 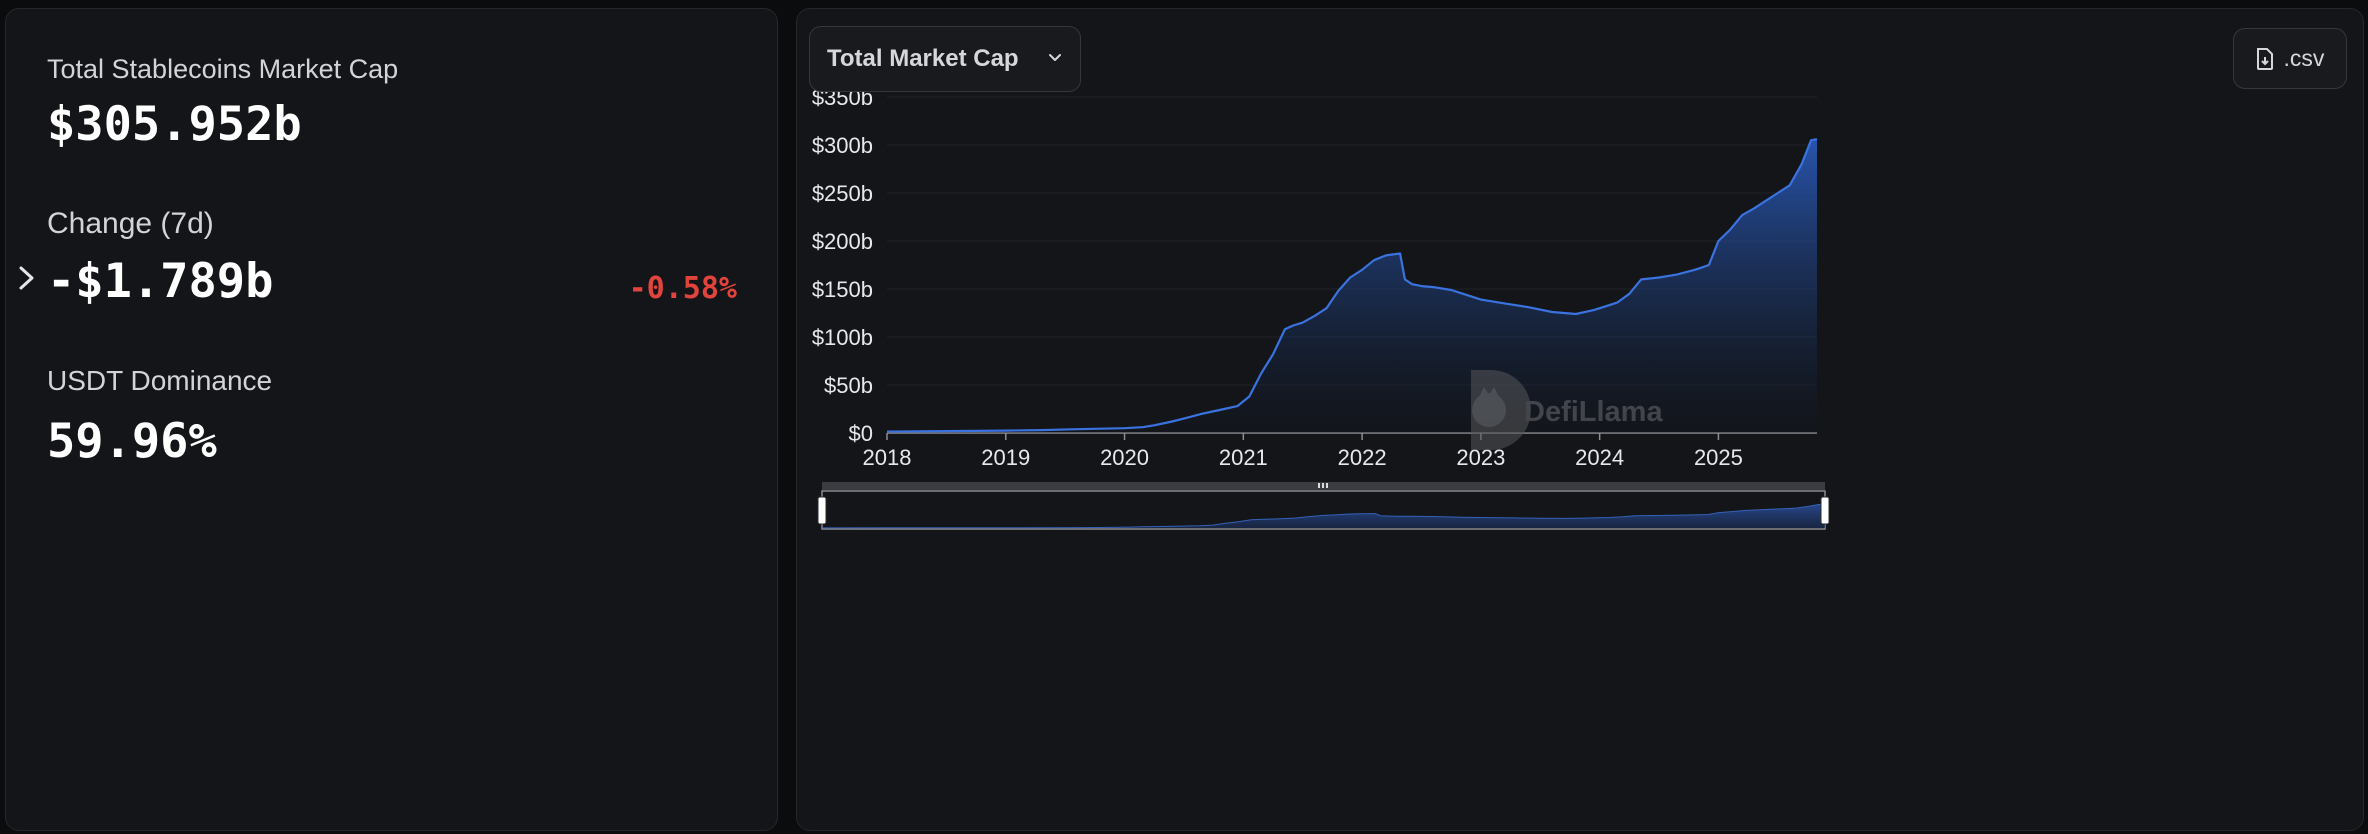 What do you see at coordinates (1599, 457) in the screenshot?
I see `x-tick-label: 2024` at bounding box center [1599, 457].